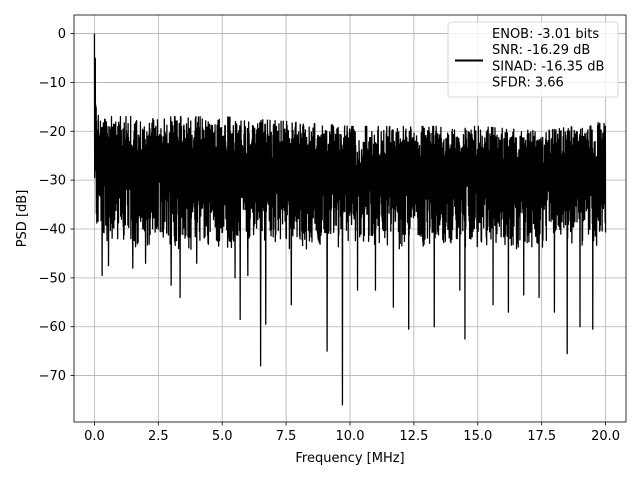 Image resolution: width=640 pixels, height=480 pixels. What do you see at coordinates (605, 436) in the screenshot?
I see `x-tick-label: 20.0` at bounding box center [605, 436].